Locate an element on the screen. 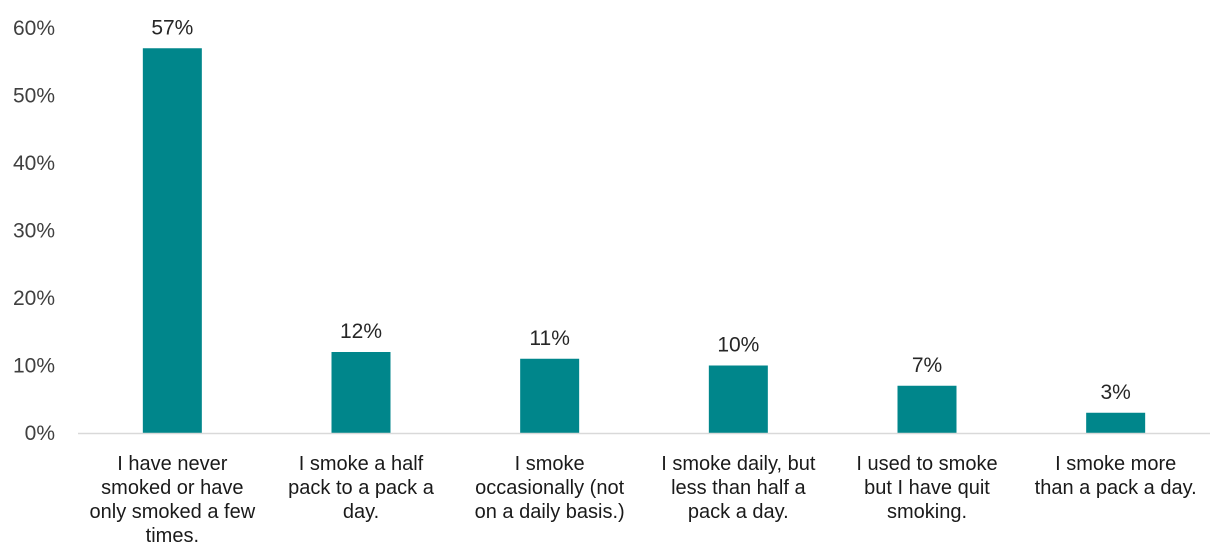 Image resolution: width=1218 pixels, height=555 pixels. data-label: 3% is located at coordinates (1115, 392).